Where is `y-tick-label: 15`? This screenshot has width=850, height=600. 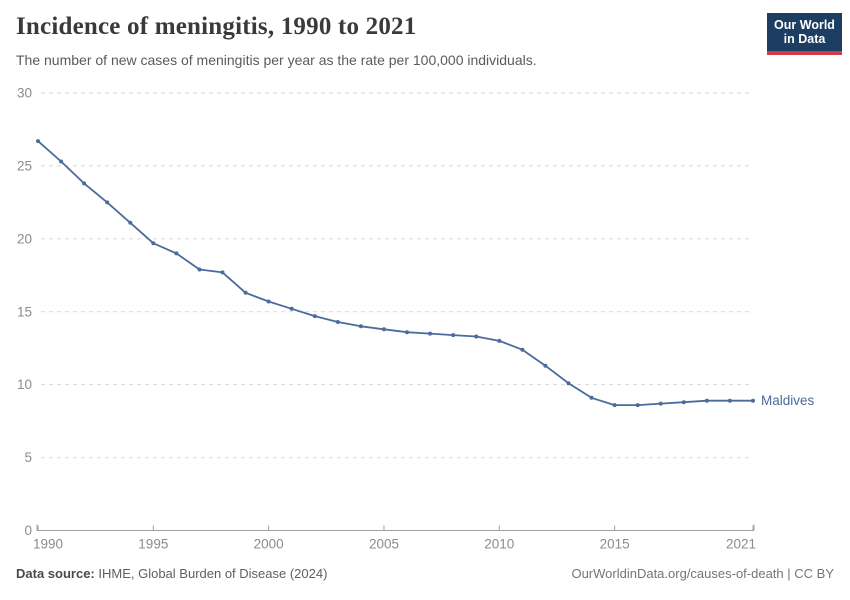
y-tick-label: 15 is located at coordinates (24, 311).